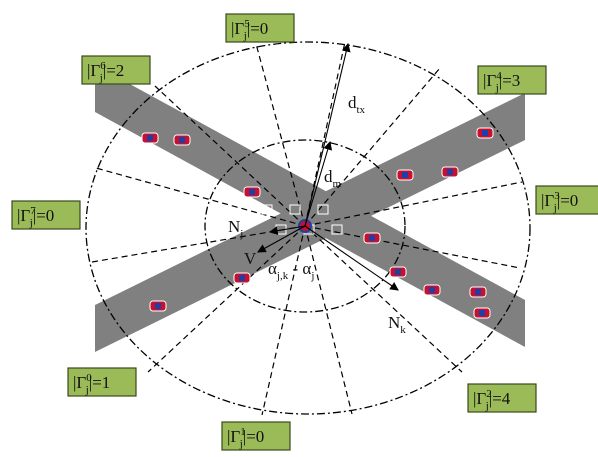 This screenshot has width=598, height=457. I want to click on sector-label: |Γ6 j|=2, so click(105, 72).